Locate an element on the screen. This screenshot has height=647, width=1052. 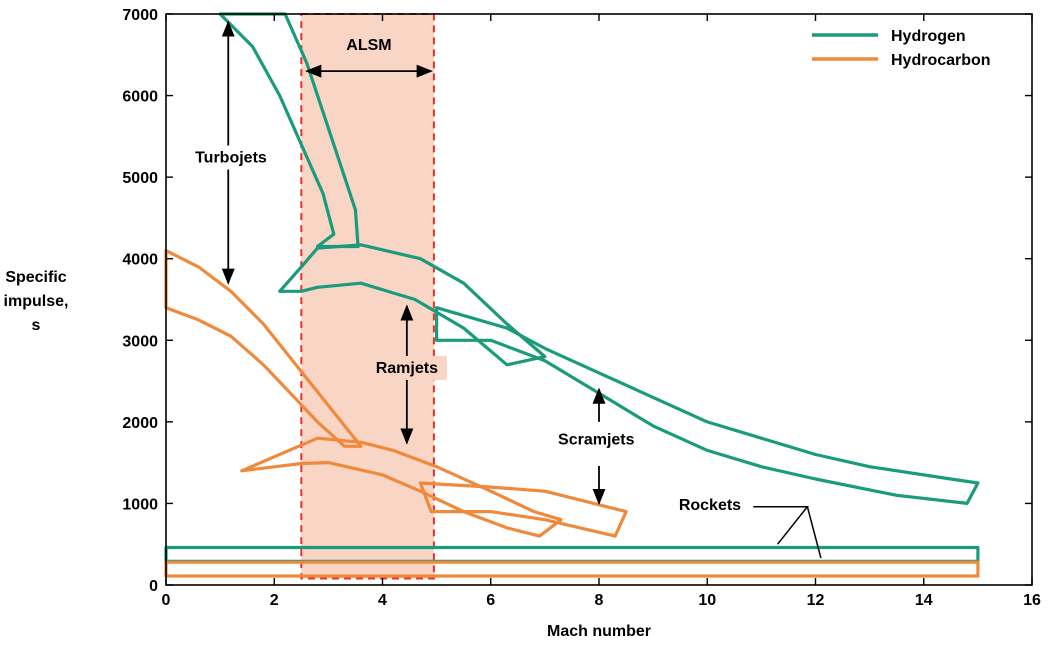
y-tick-label: 0 is located at coordinates (153, 586).